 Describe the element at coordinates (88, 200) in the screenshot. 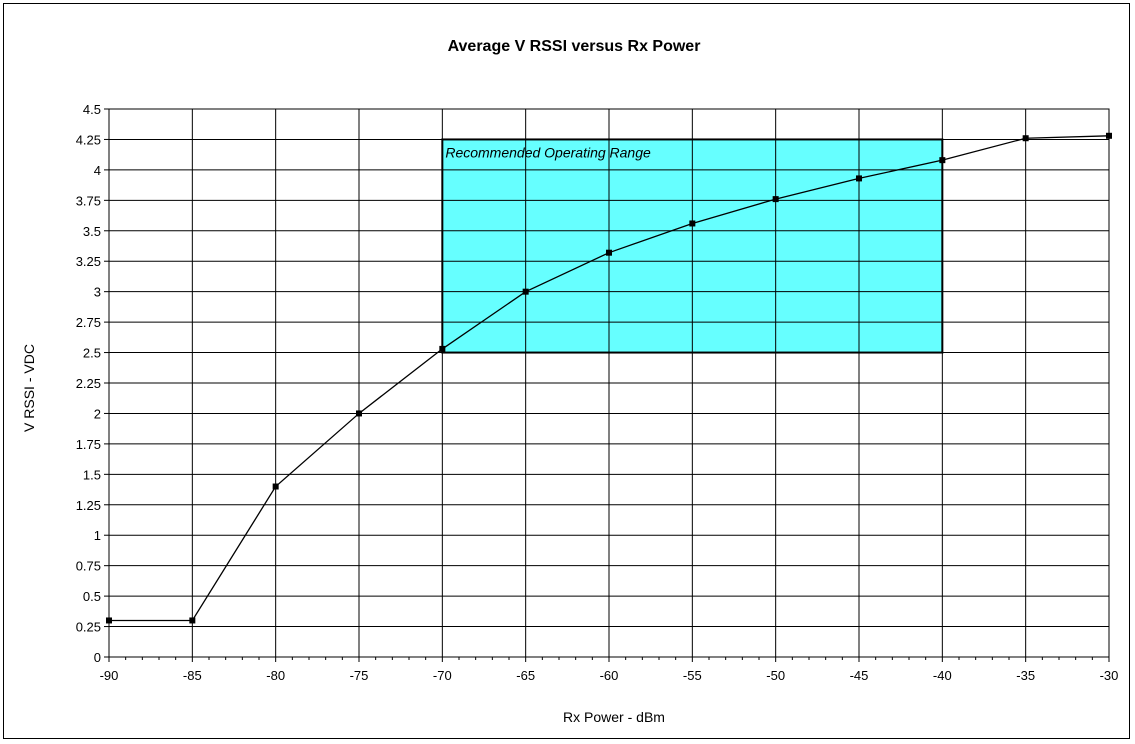

I see `y-tick-label: 3.75` at that location.